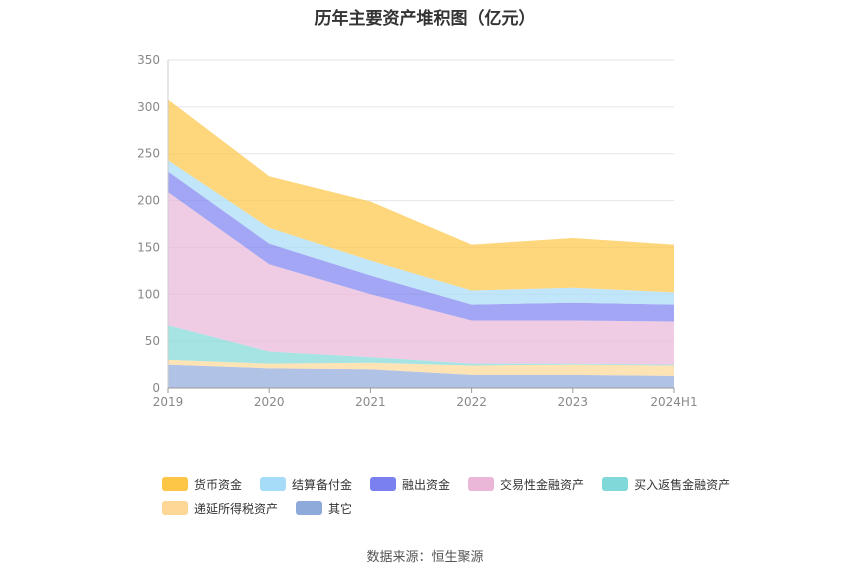 This screenshot has height=575, width=850. What do you see at coordinates (573, 402) in the screenshot?
I see `x-tick-label: 2023` at bounding box center [573, 402].